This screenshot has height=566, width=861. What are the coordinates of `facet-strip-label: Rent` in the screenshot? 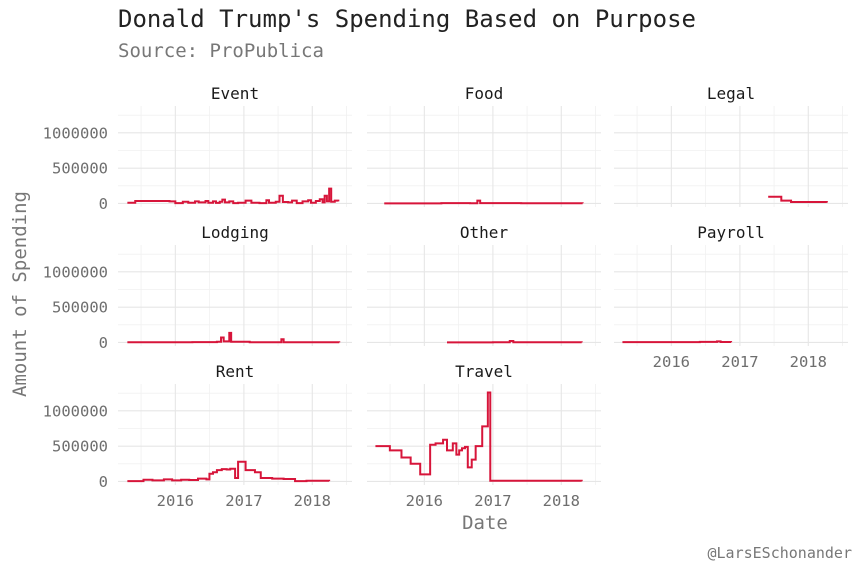 It's located at (235, 371).